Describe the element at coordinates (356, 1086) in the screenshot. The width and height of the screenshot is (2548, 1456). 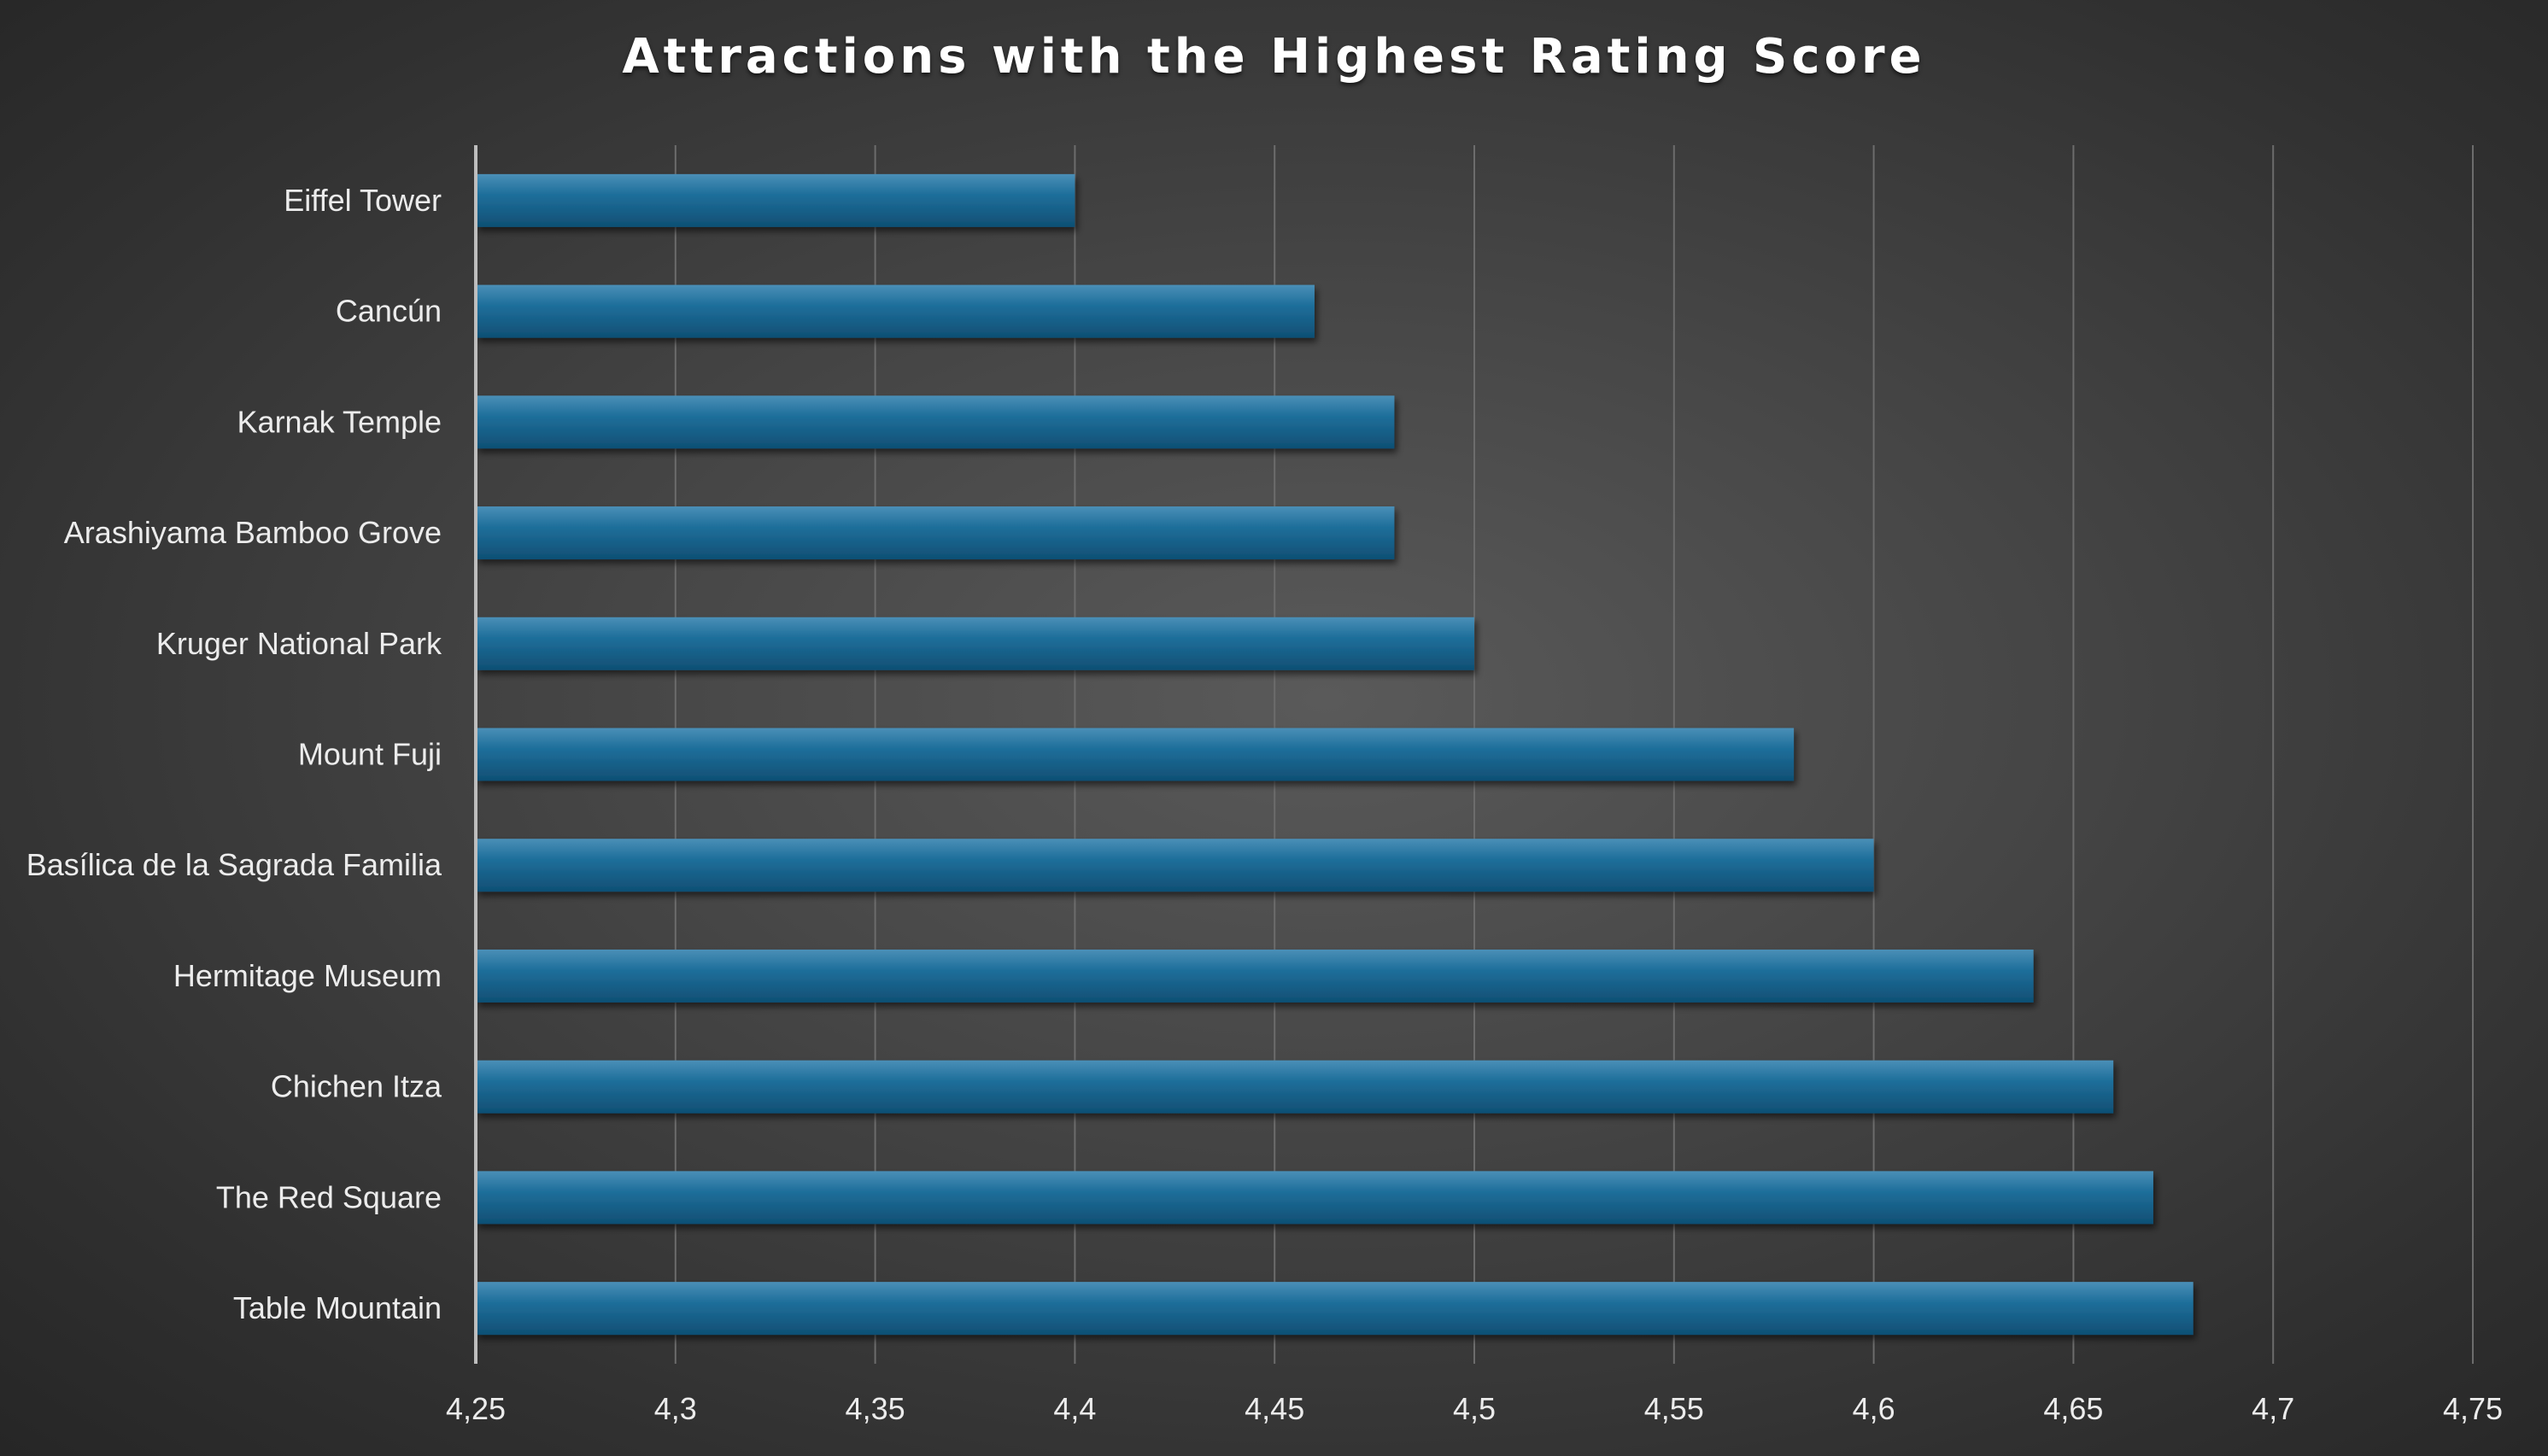
I see `category-label: Chichen Itza` at that location.